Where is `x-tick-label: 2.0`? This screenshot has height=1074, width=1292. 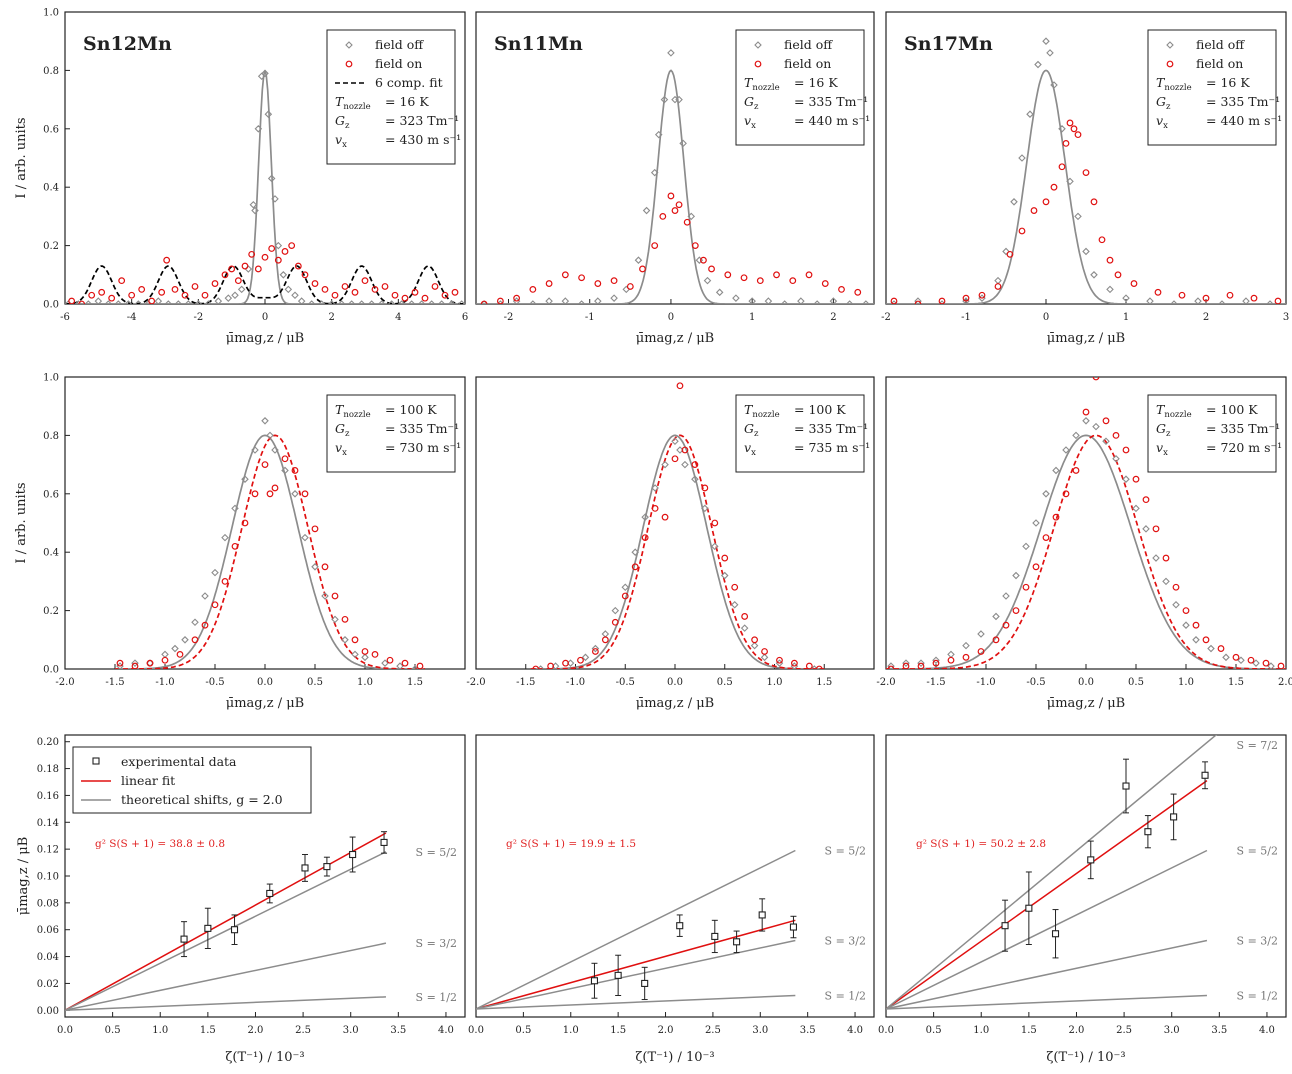
x-tick-label: 2.0 is located at coordinates (1285, 682).